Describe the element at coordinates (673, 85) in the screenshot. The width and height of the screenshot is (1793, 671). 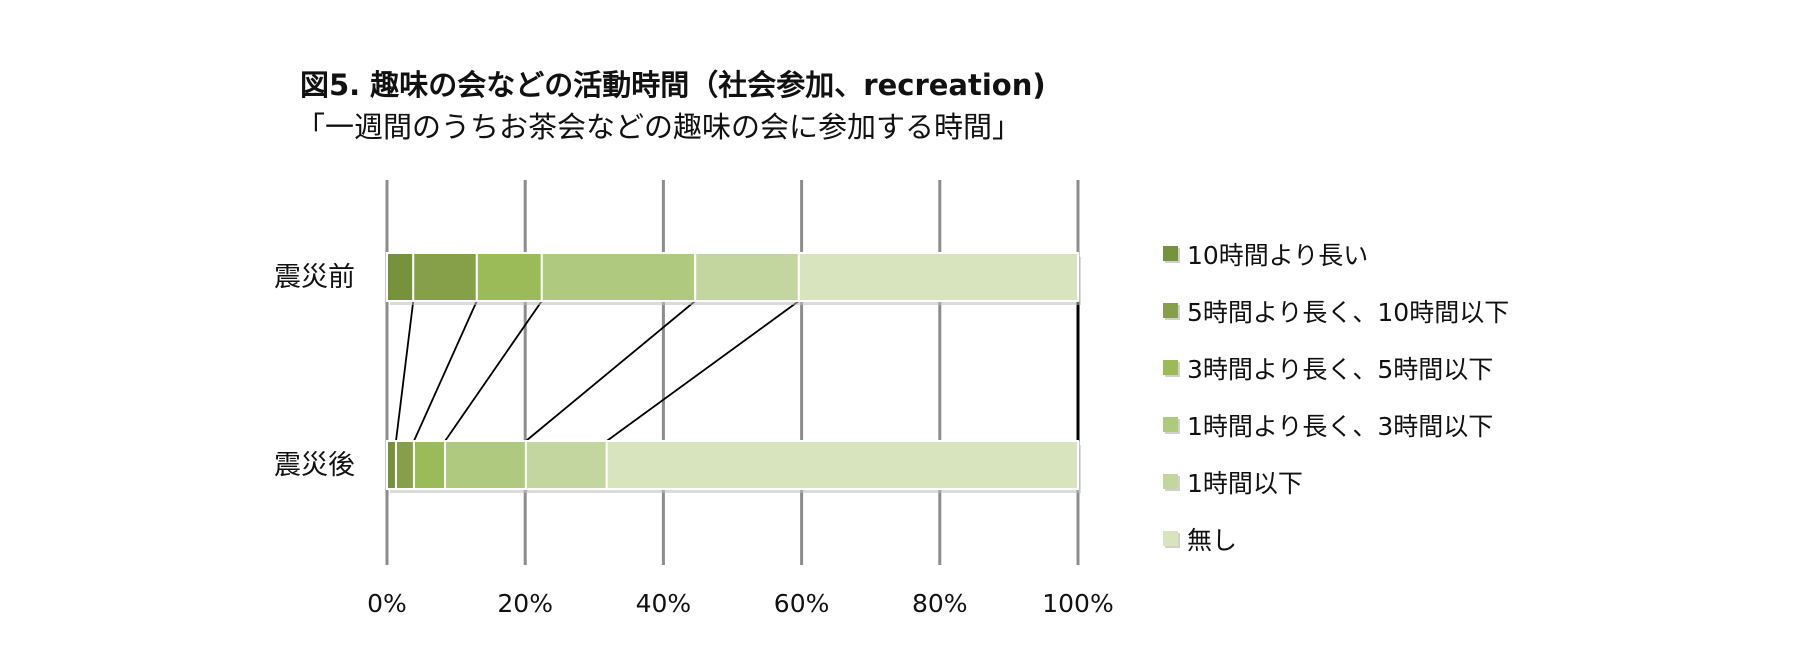
I see `chart-title: 図5. 趣味の会などの活動時間（社会参加、recreation)` at that location.